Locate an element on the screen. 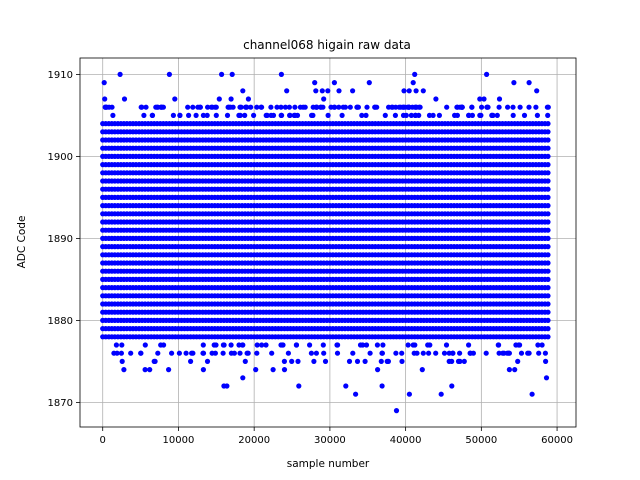 The height and width of the screenshot is (480, 640). y-tick-label: 1910 is located at coordinates (60, 75).